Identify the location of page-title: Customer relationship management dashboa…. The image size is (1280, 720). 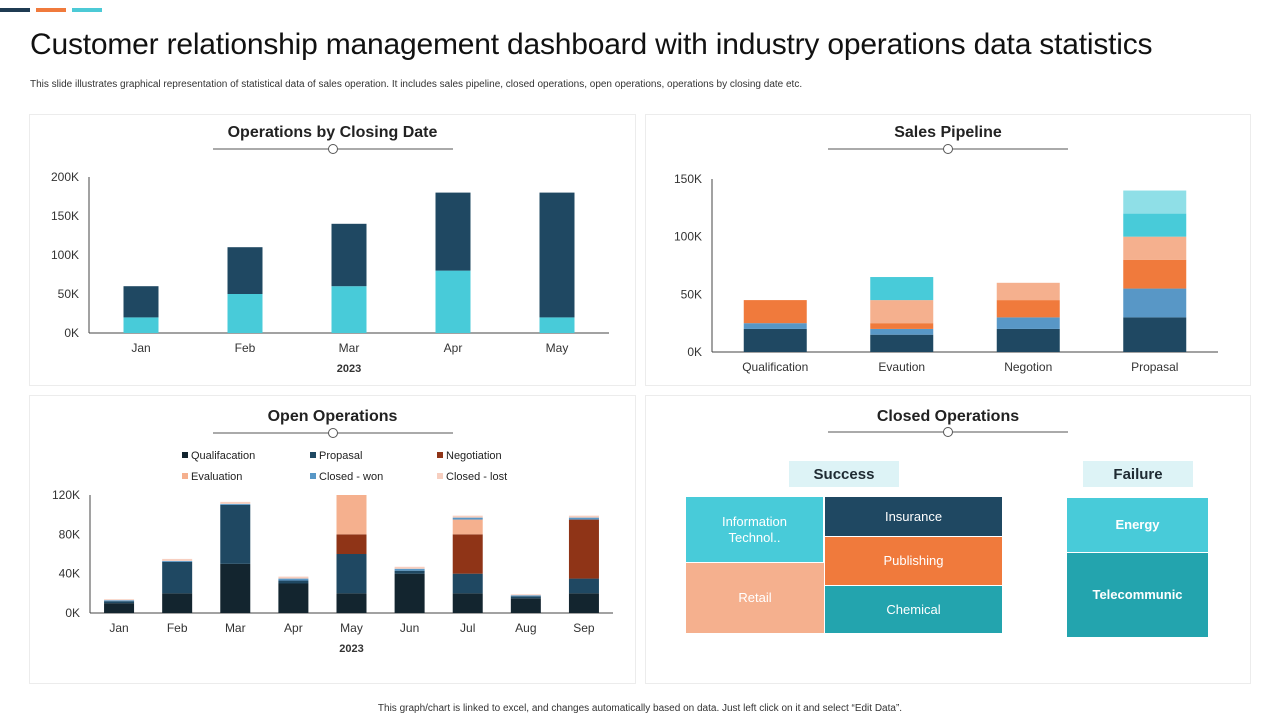
(591, 44).